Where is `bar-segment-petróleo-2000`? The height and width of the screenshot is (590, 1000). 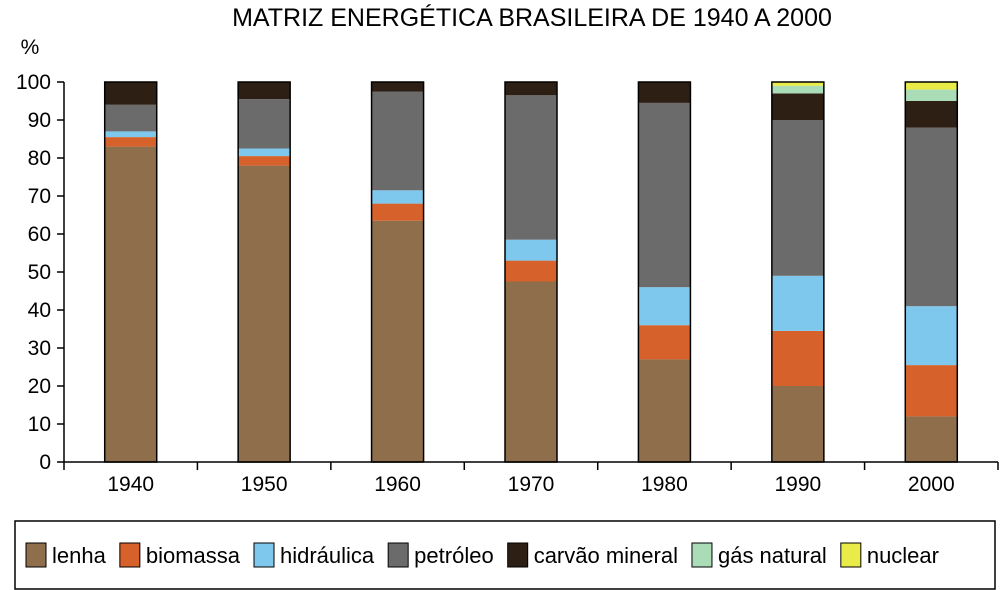
bar-segment-petróleo-2000 is located at coordinates (931, 217).